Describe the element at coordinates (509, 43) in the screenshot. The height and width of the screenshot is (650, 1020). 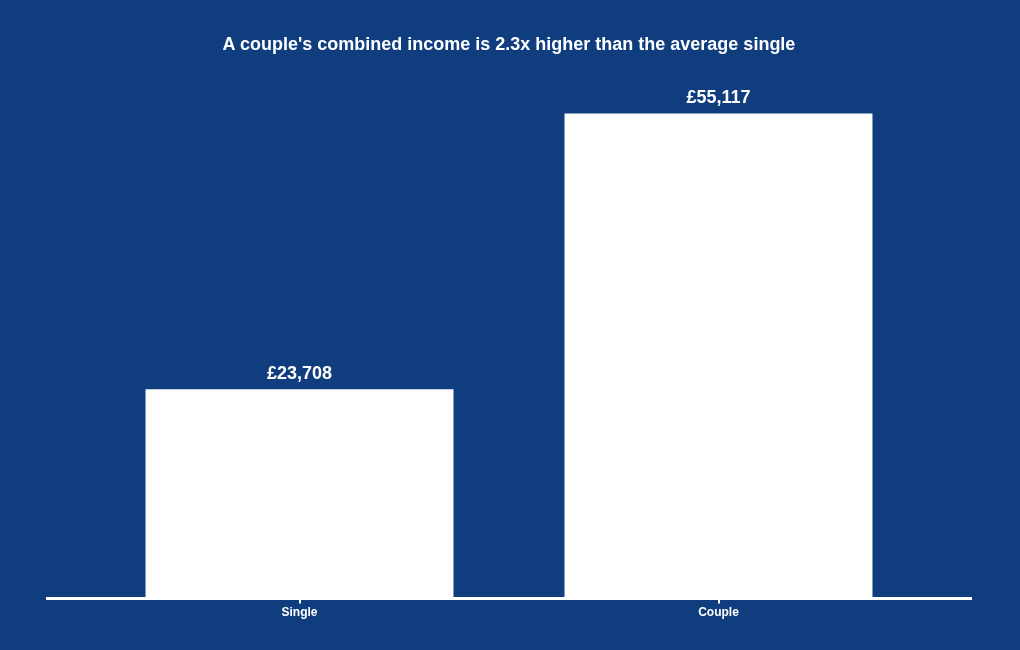
I see `chart-title: A couple's combined income is 2.3x higher than the average single` at that location.